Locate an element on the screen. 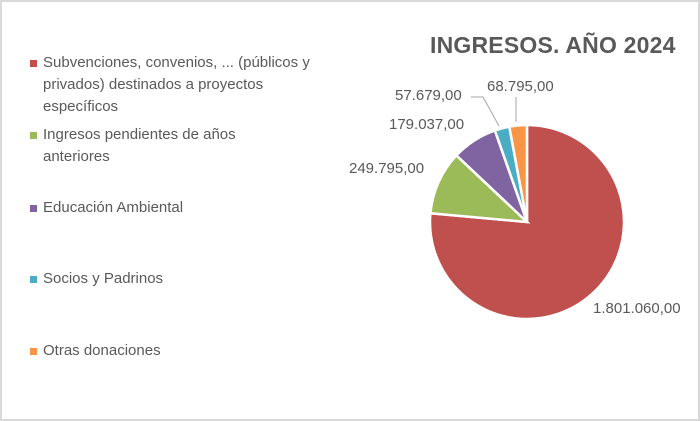 This screenshot has width=700, height=421. pie-slice-subvenciones is located at coordinates (527, 222).